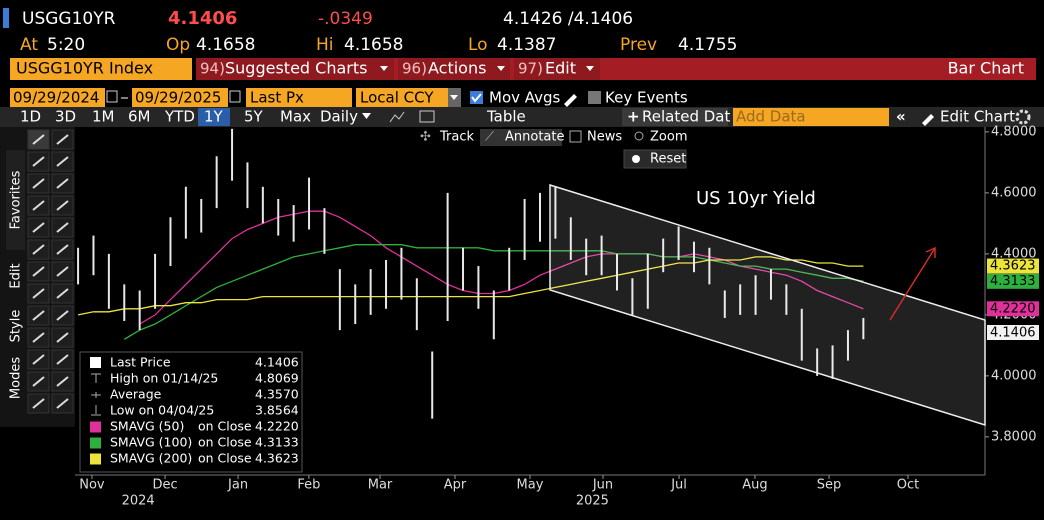  What do you see at coordinates (457, 68) in the screenshot?
I see `menu-label: Actions` at bounding box center [457, 68].